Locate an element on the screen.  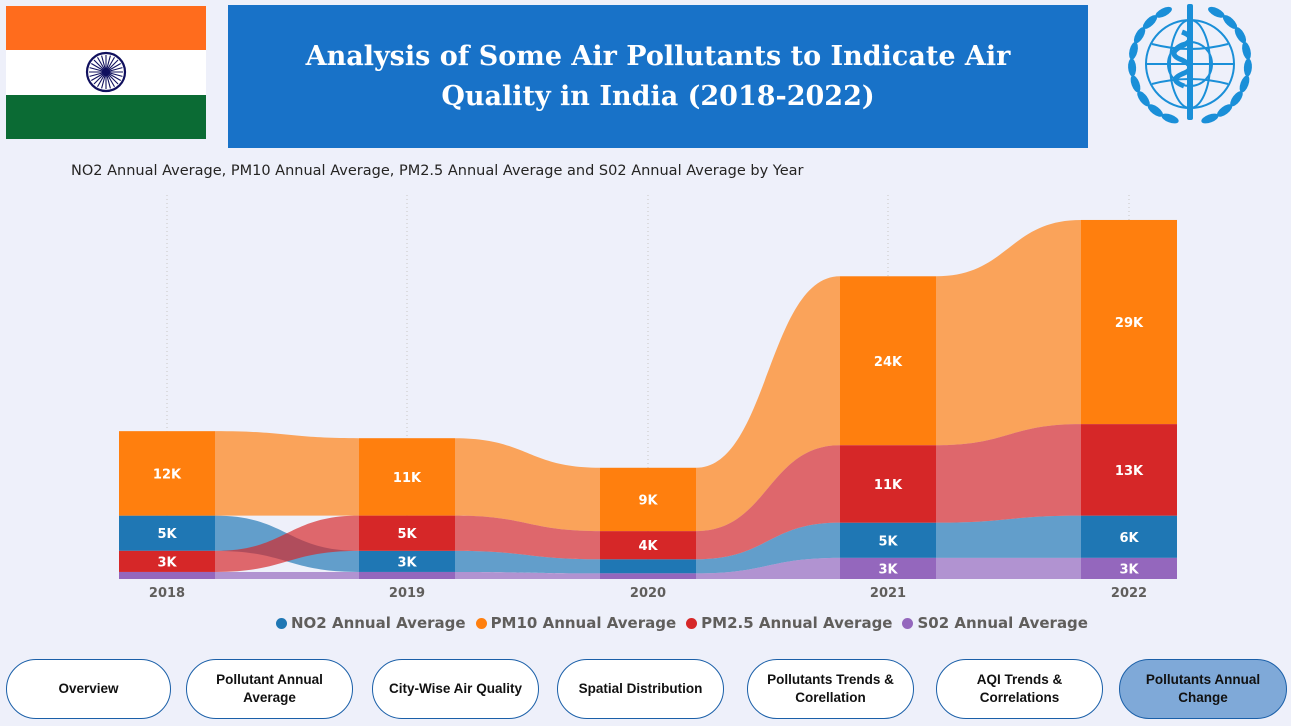
legend-marker-pm25 is located at coordinates (692, 623).